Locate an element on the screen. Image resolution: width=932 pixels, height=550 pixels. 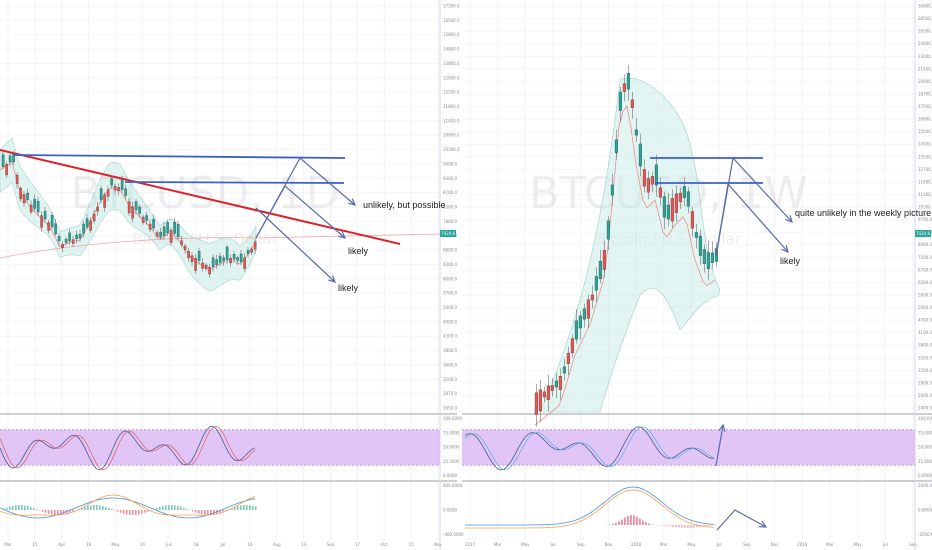
price-tick-label: 6200.0 is located at coordinates (925, 282).